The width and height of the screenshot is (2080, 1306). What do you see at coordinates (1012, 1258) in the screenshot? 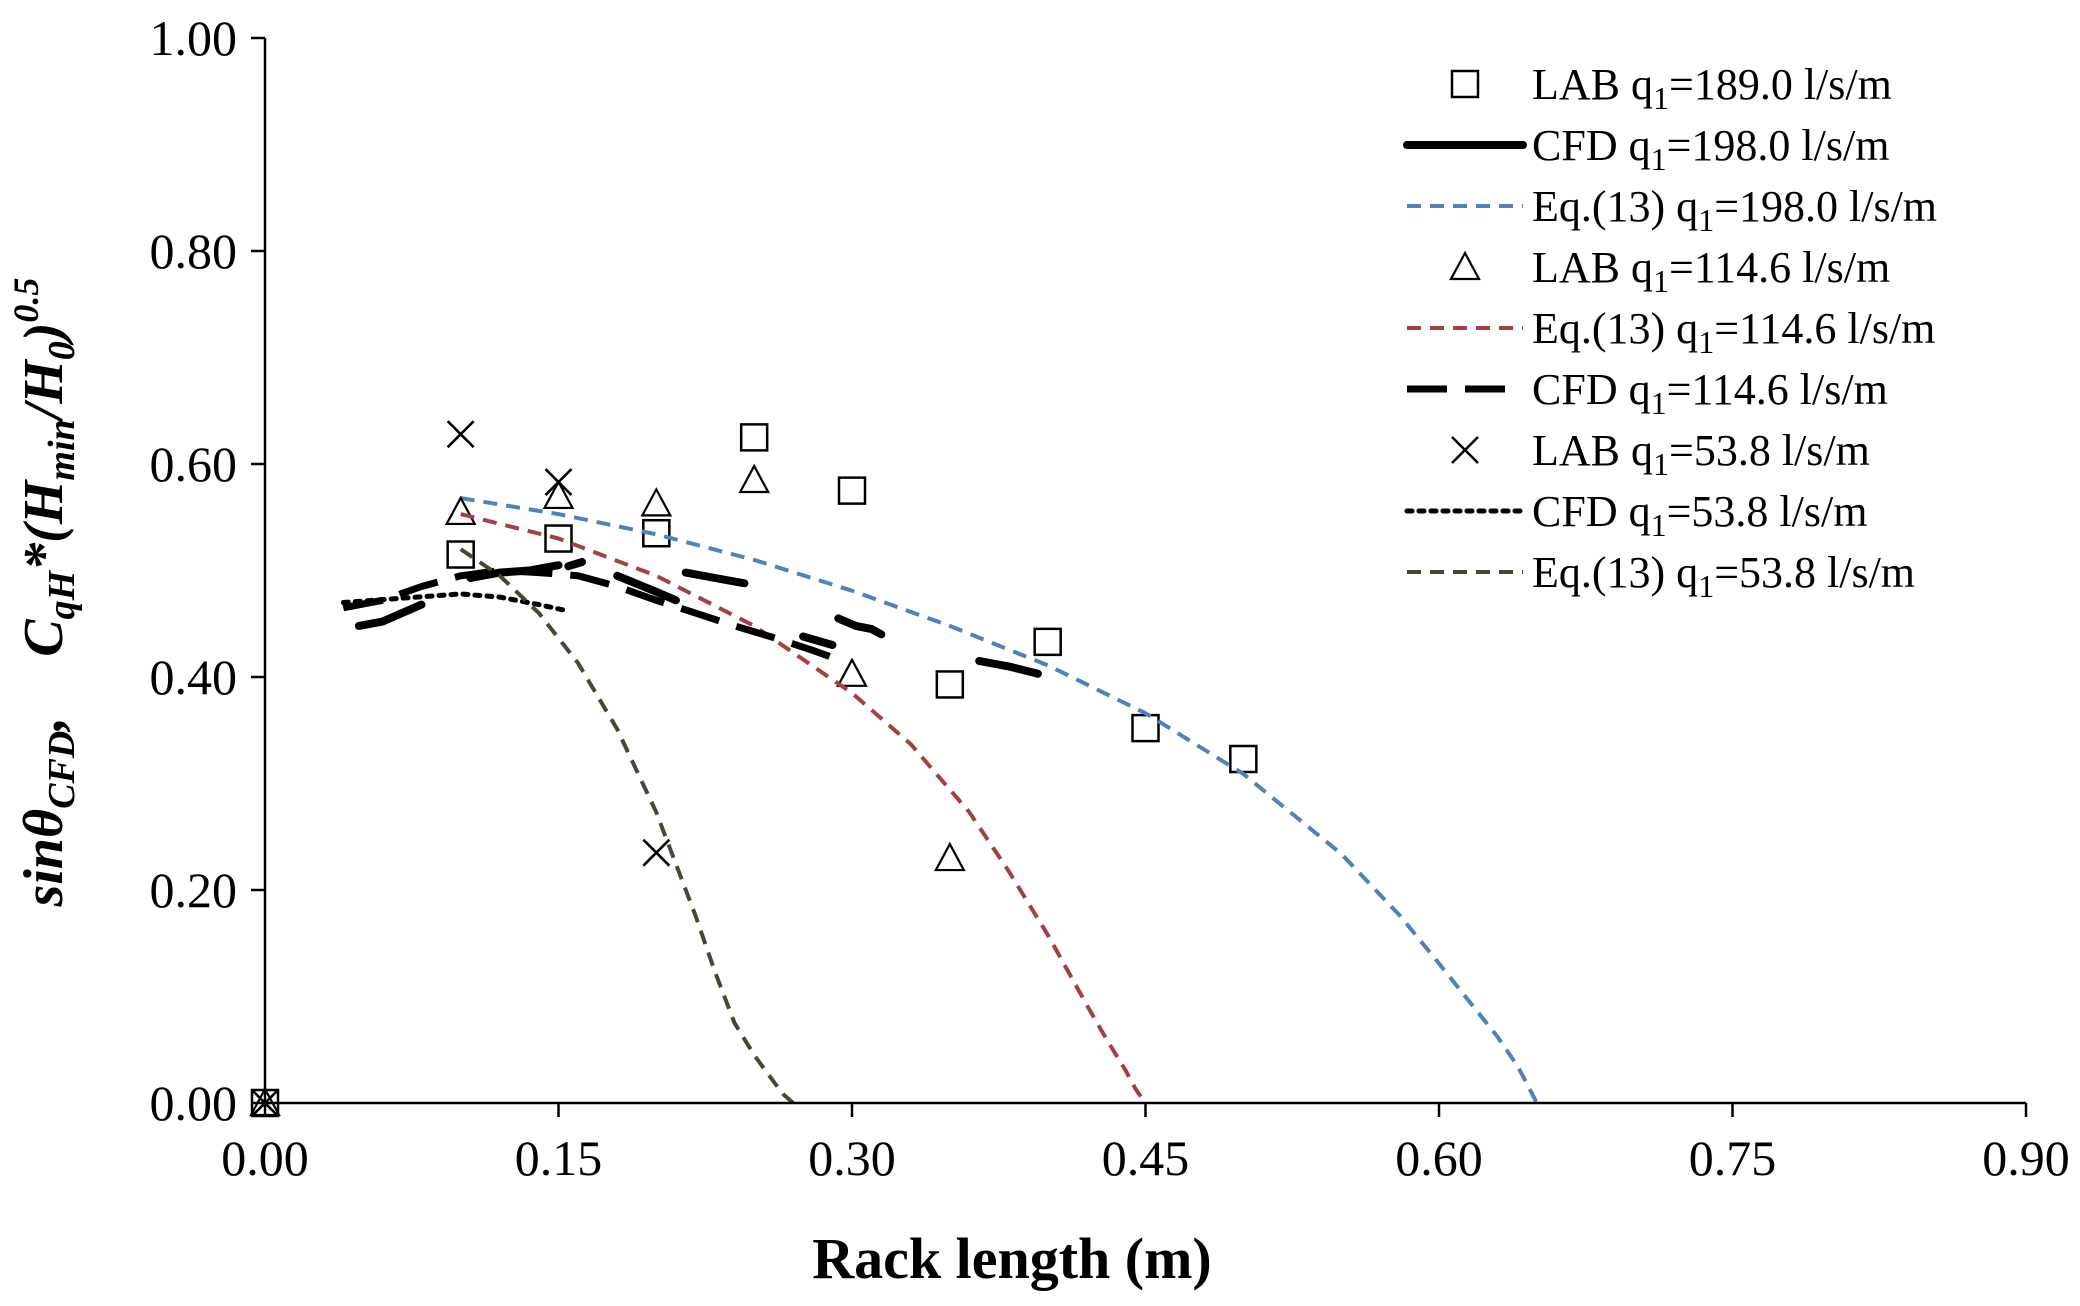
I see `x-axis-title: Rack length (m)` at bounding box center [1012, 1258].